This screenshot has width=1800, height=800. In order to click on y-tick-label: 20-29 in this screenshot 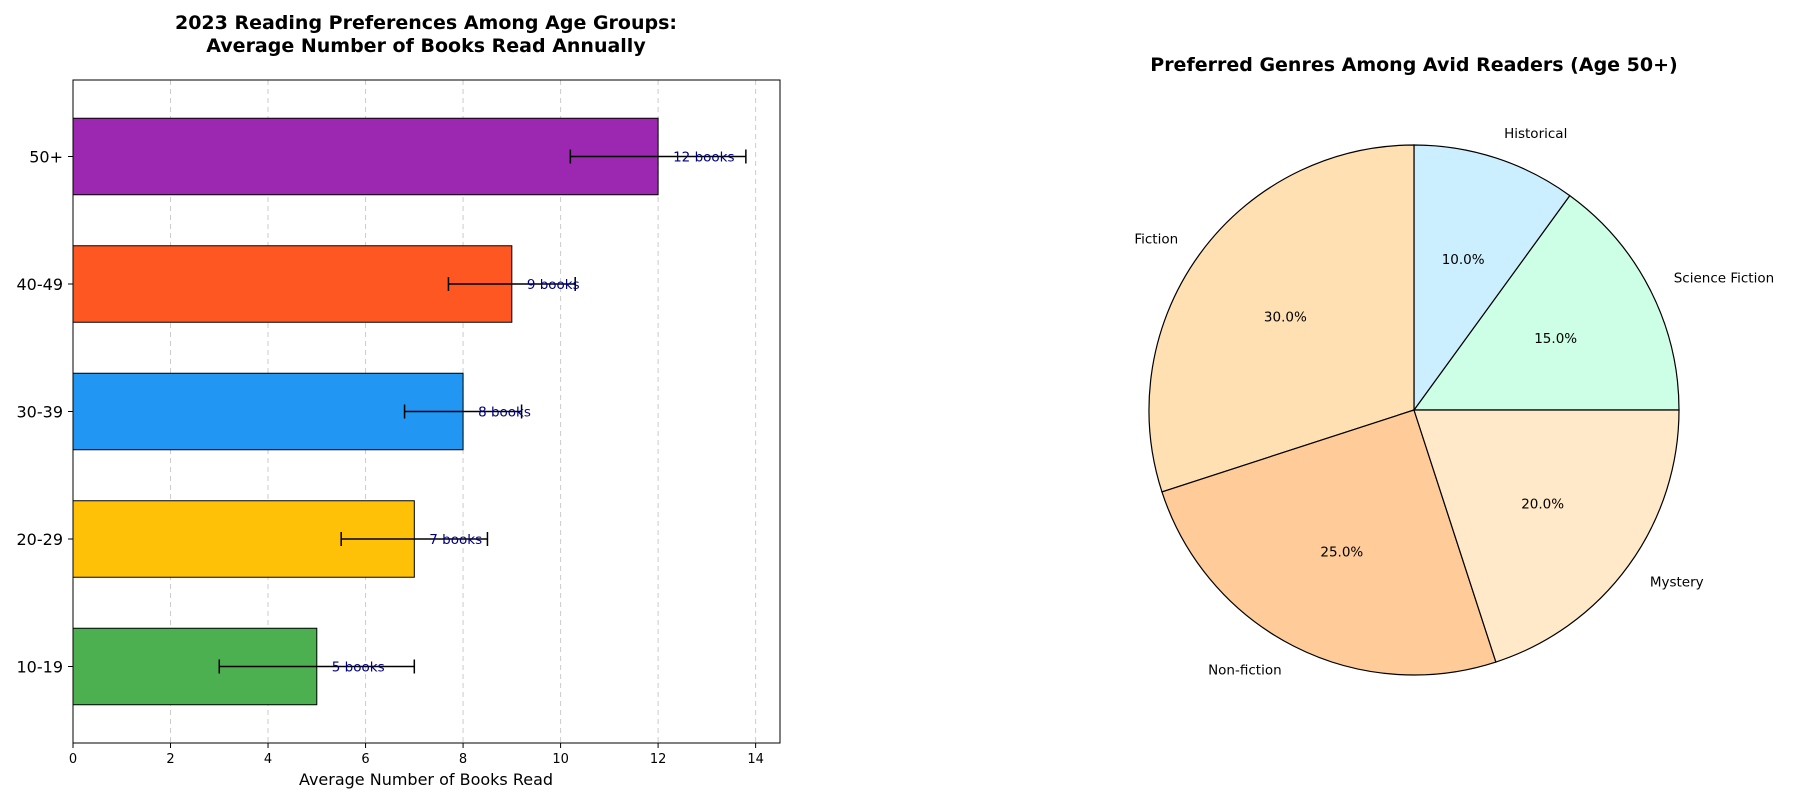, I will do `click(40, 539)`.